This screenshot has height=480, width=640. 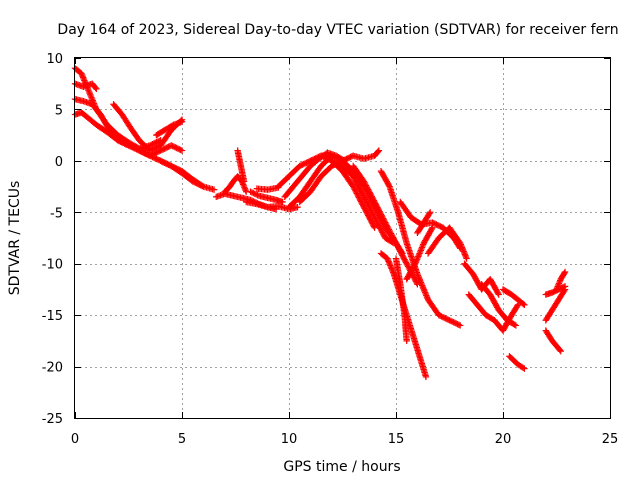 I want to click on x-tick-label: 15, so click(x=396, y=439).